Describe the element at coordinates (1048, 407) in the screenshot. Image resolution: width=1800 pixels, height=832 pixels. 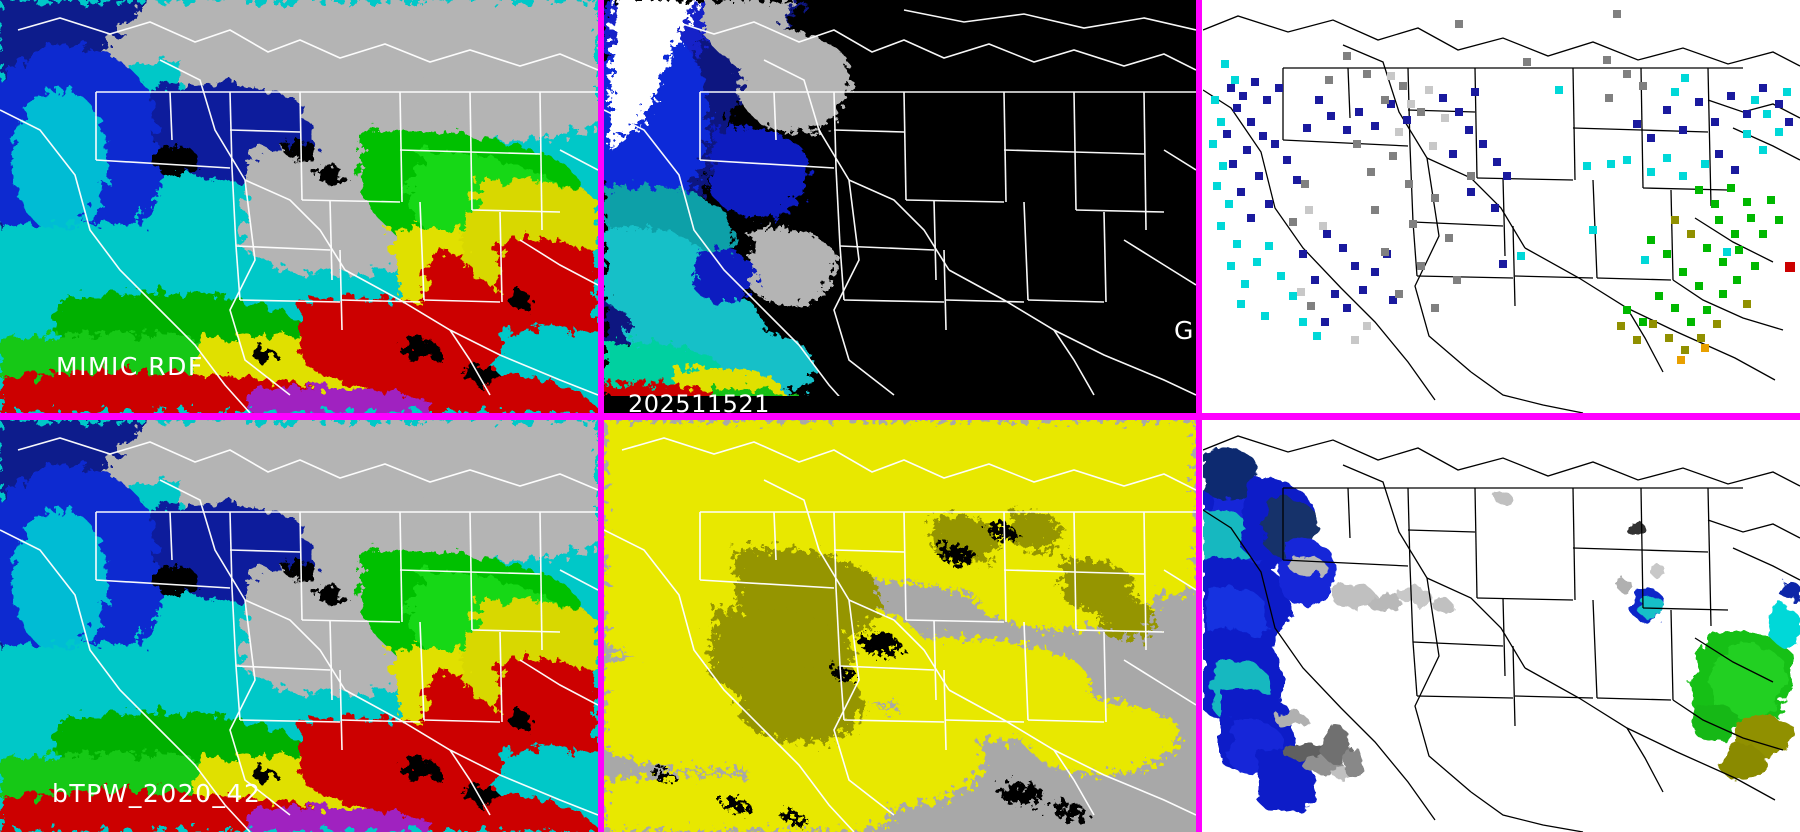
I see `timestamp-band-extension` at that location.